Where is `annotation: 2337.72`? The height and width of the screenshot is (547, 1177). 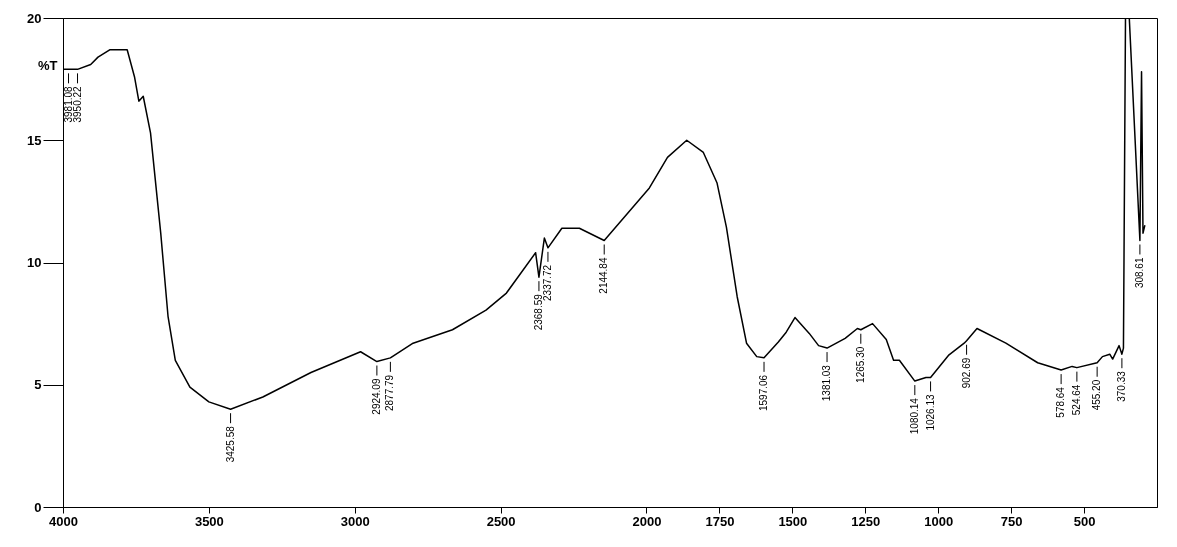
annotation: 2337.72 is located at coordinates (547, 282).